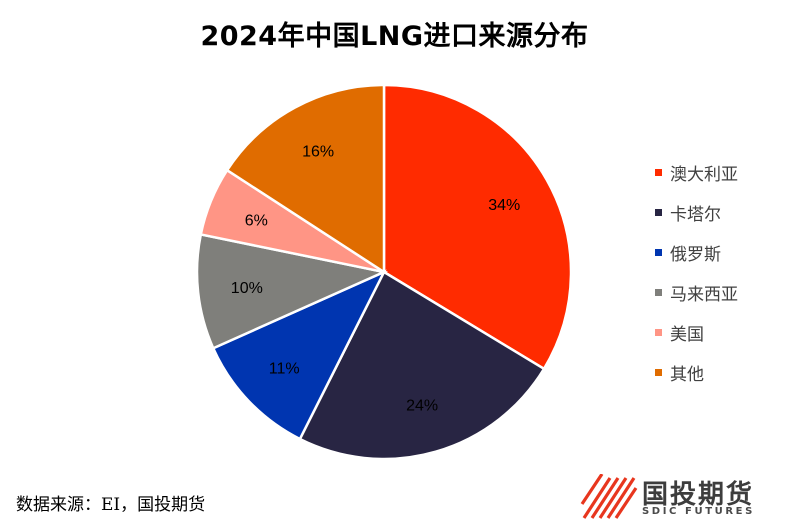 The width and height of the screenshot is (789, 527). I want to click on chart-title: 2024年中国LNG进口来源分布, so click(394, 36).